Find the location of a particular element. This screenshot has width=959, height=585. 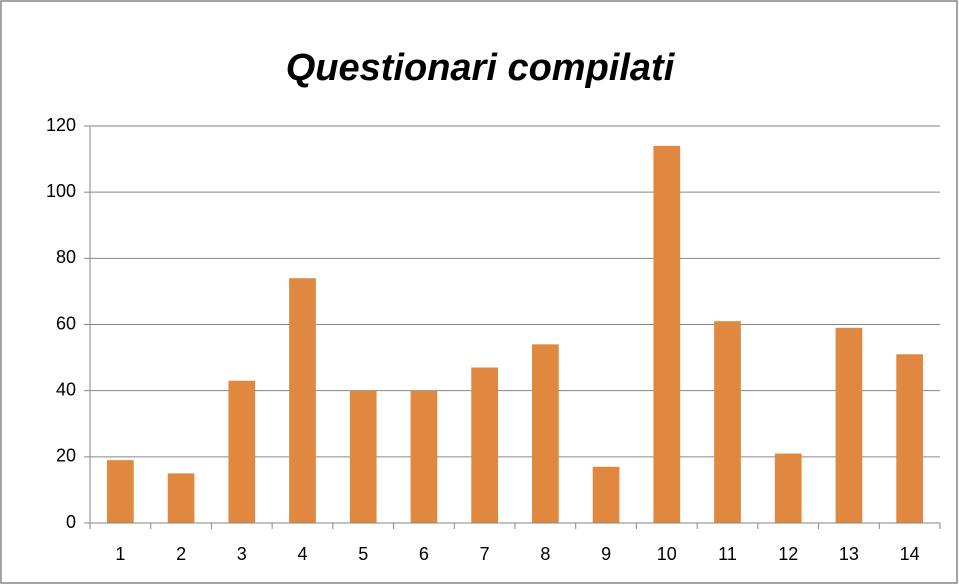

x-tick-label: 14 is located at coordinates (910, 554).